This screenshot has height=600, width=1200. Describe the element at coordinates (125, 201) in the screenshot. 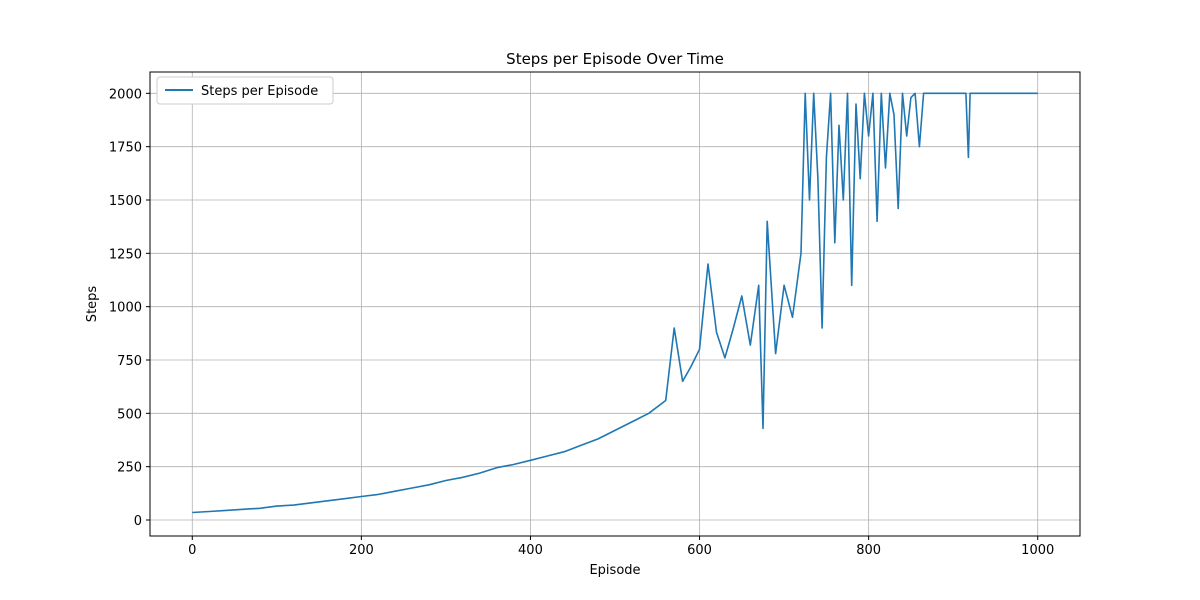

I see `y-tick-label: 1500` at that location.